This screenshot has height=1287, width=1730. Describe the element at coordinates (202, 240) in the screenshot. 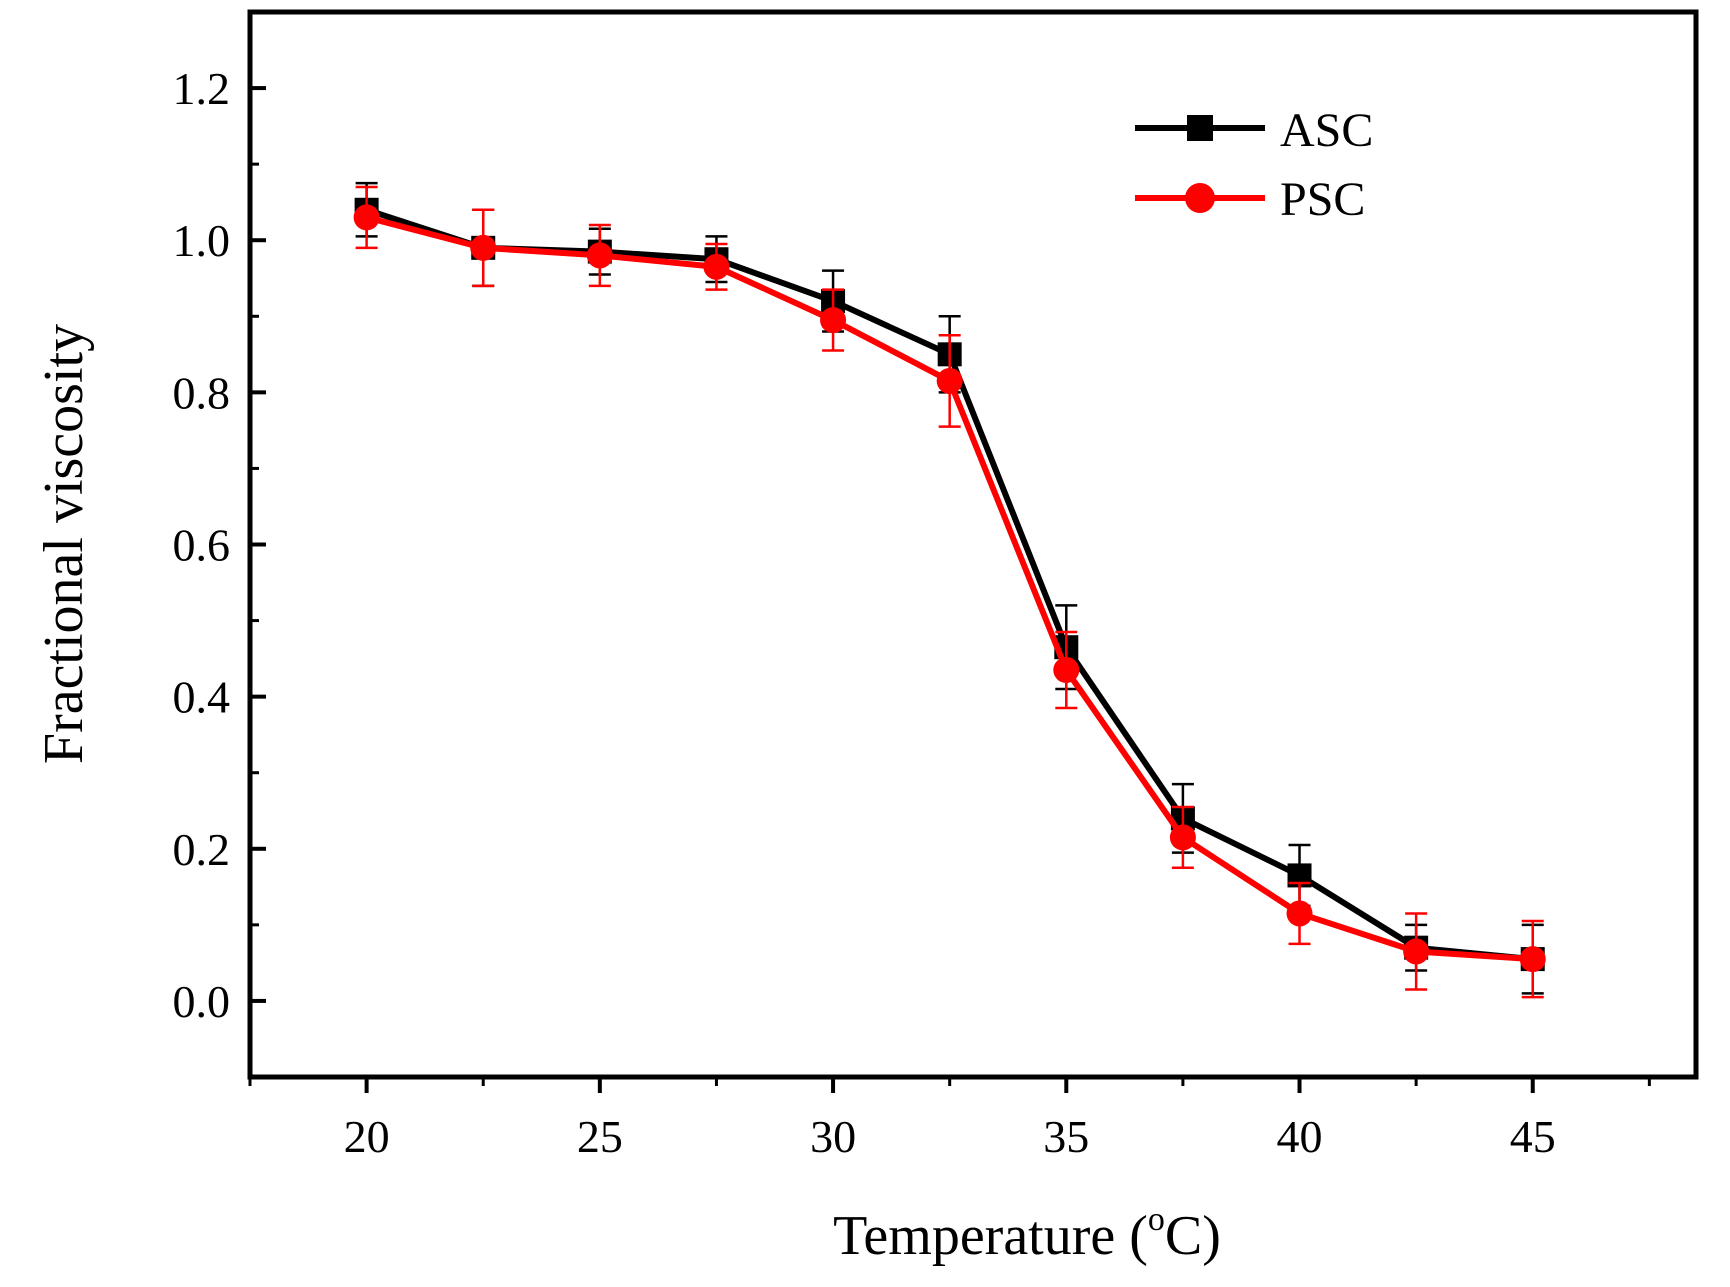

I see `y-tick-label: 1.0` at that location.